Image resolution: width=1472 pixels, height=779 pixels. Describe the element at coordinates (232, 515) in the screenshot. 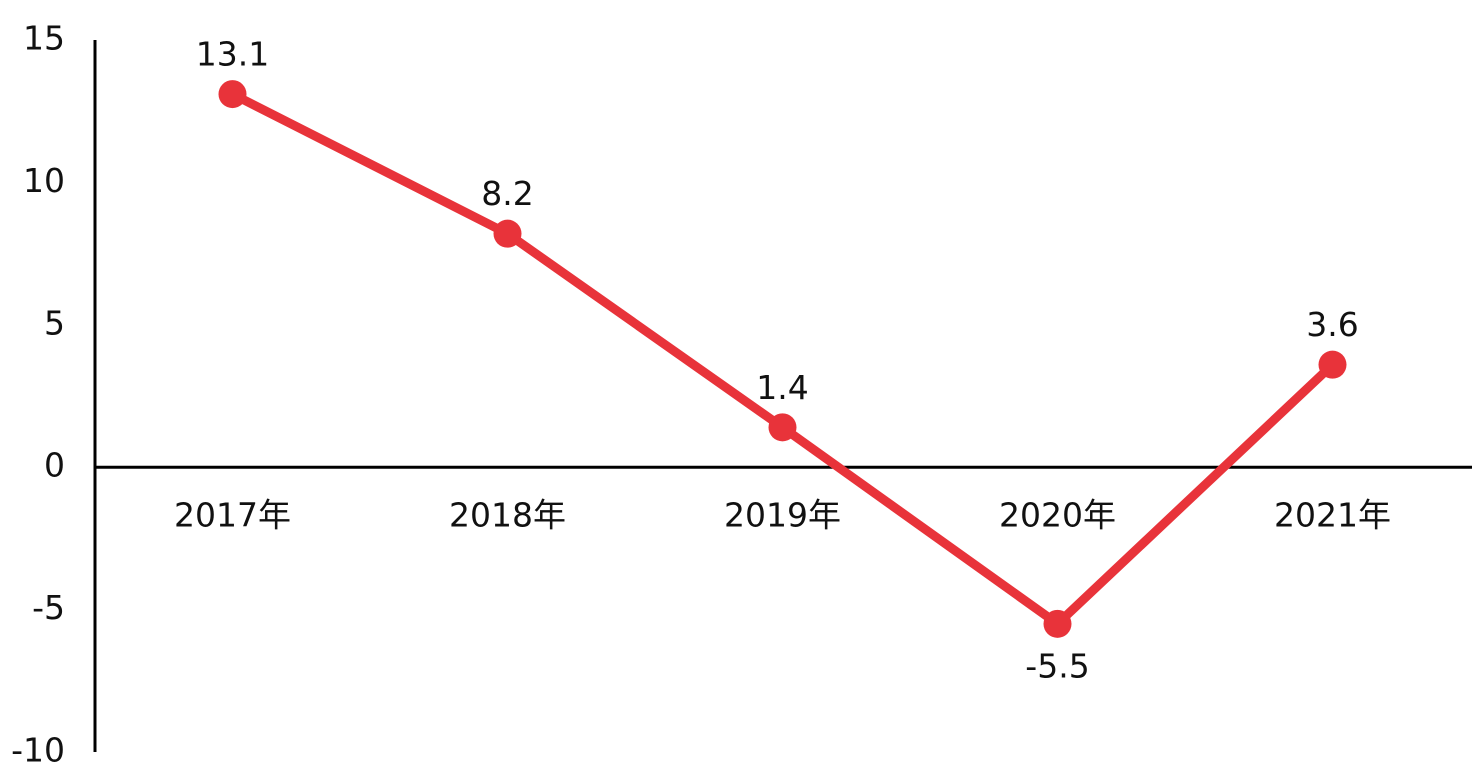

I see `x-tick-label: 2017年` at that location.